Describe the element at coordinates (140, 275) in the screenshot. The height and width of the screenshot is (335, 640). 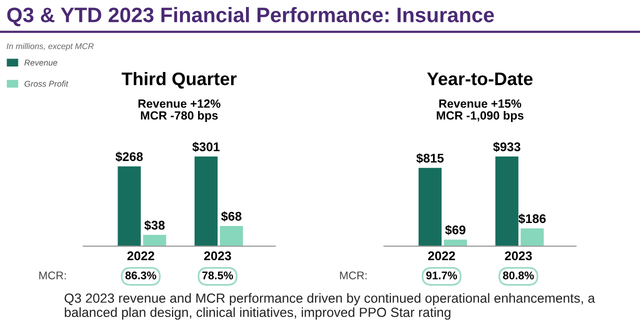
I see `text: 86.3%` at that location.